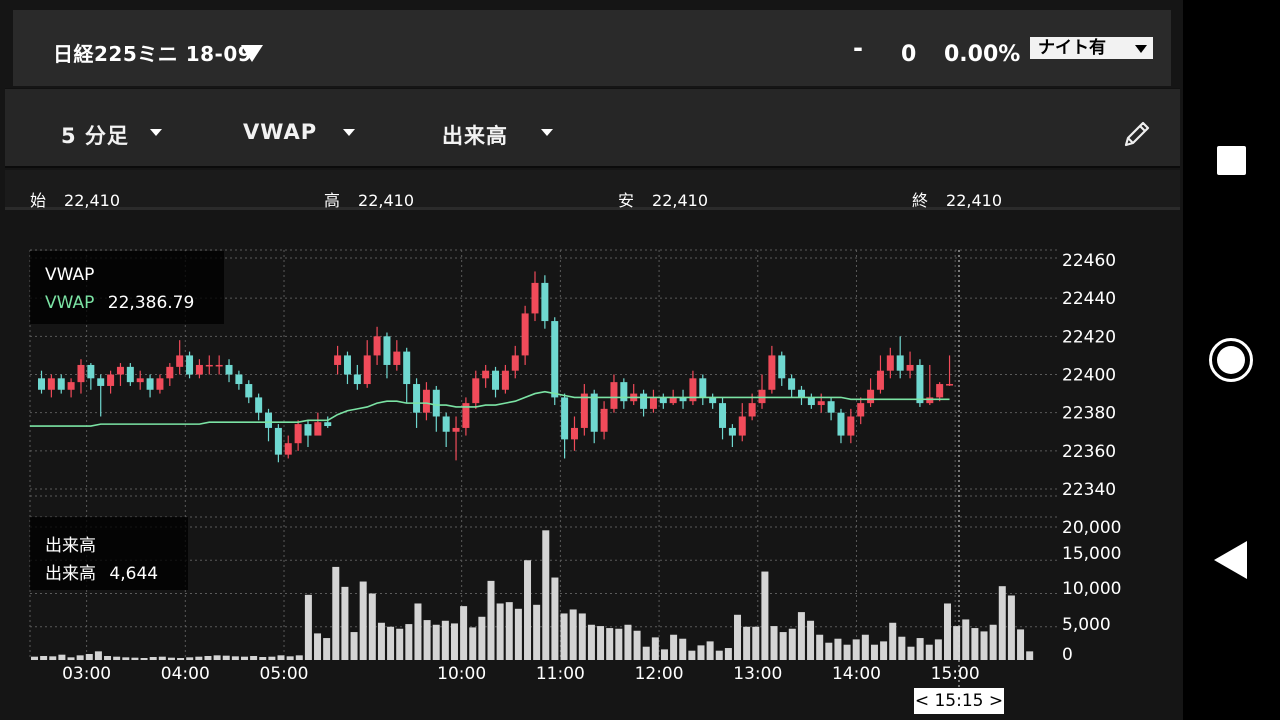 The width and height of the screenshot is (1280, 720). I want to click on ohlc-low: 安 22,410, so click(663, 199).